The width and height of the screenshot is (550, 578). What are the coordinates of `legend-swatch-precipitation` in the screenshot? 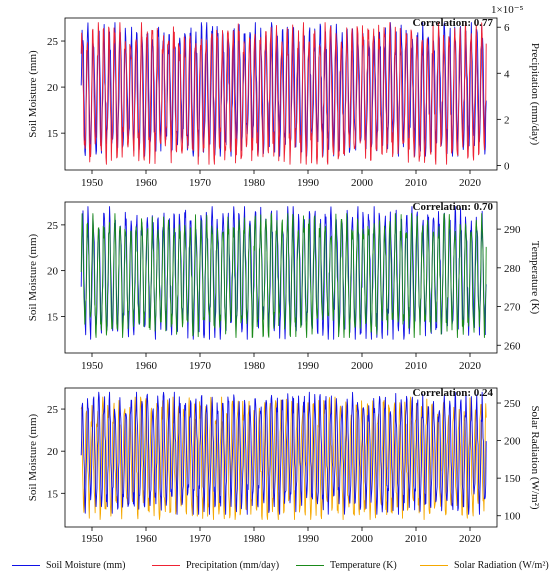 It's located at (166, 565).